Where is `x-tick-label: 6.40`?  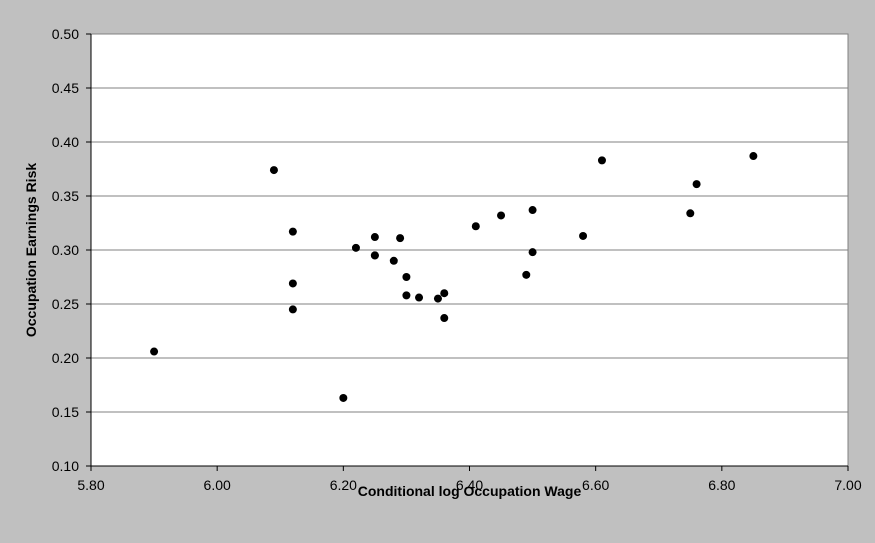 x-tick-label: 6.40 is located at coordinates (469, 485).